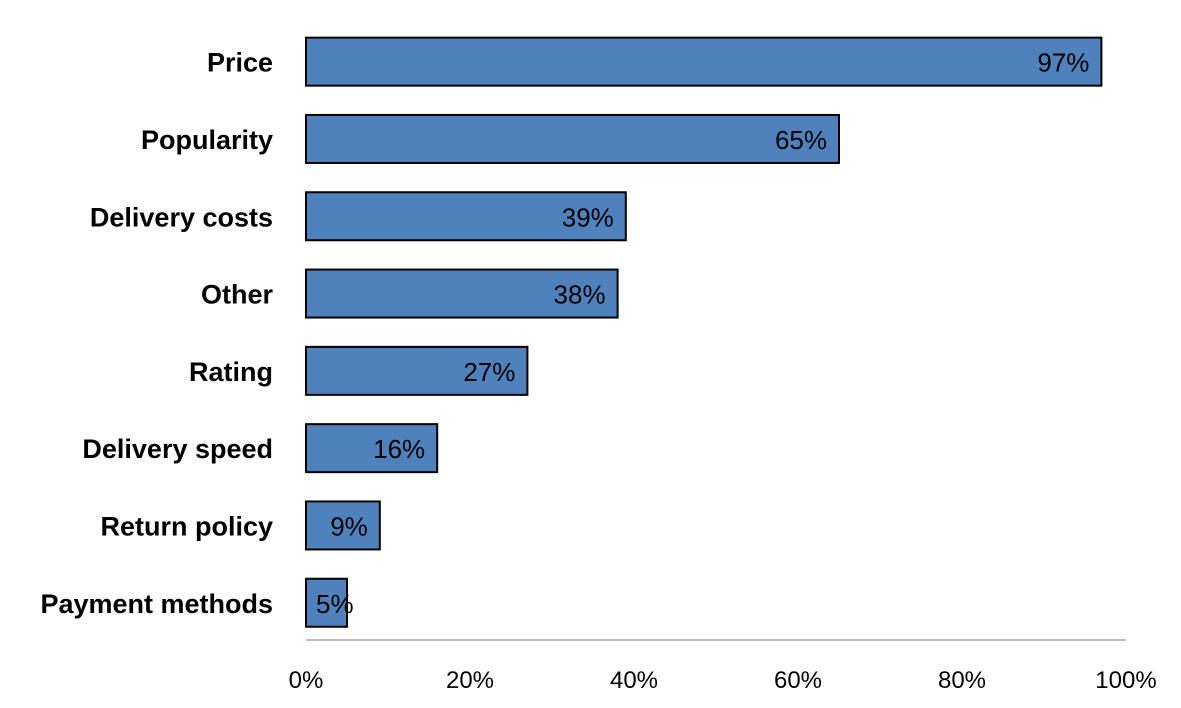 The height and width of the screenshot is (708, 1181). I want to click on category-label-return-policy: Return policy, so click(186, 526).